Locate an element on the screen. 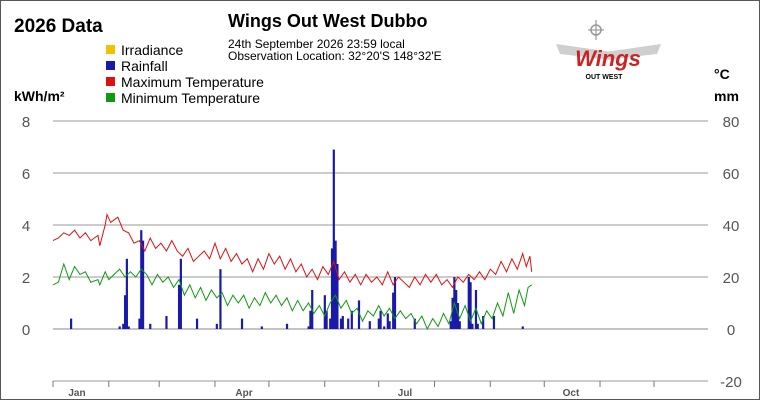  wings-logo: Wings OUT WEST is located at coordinates (608, 50).